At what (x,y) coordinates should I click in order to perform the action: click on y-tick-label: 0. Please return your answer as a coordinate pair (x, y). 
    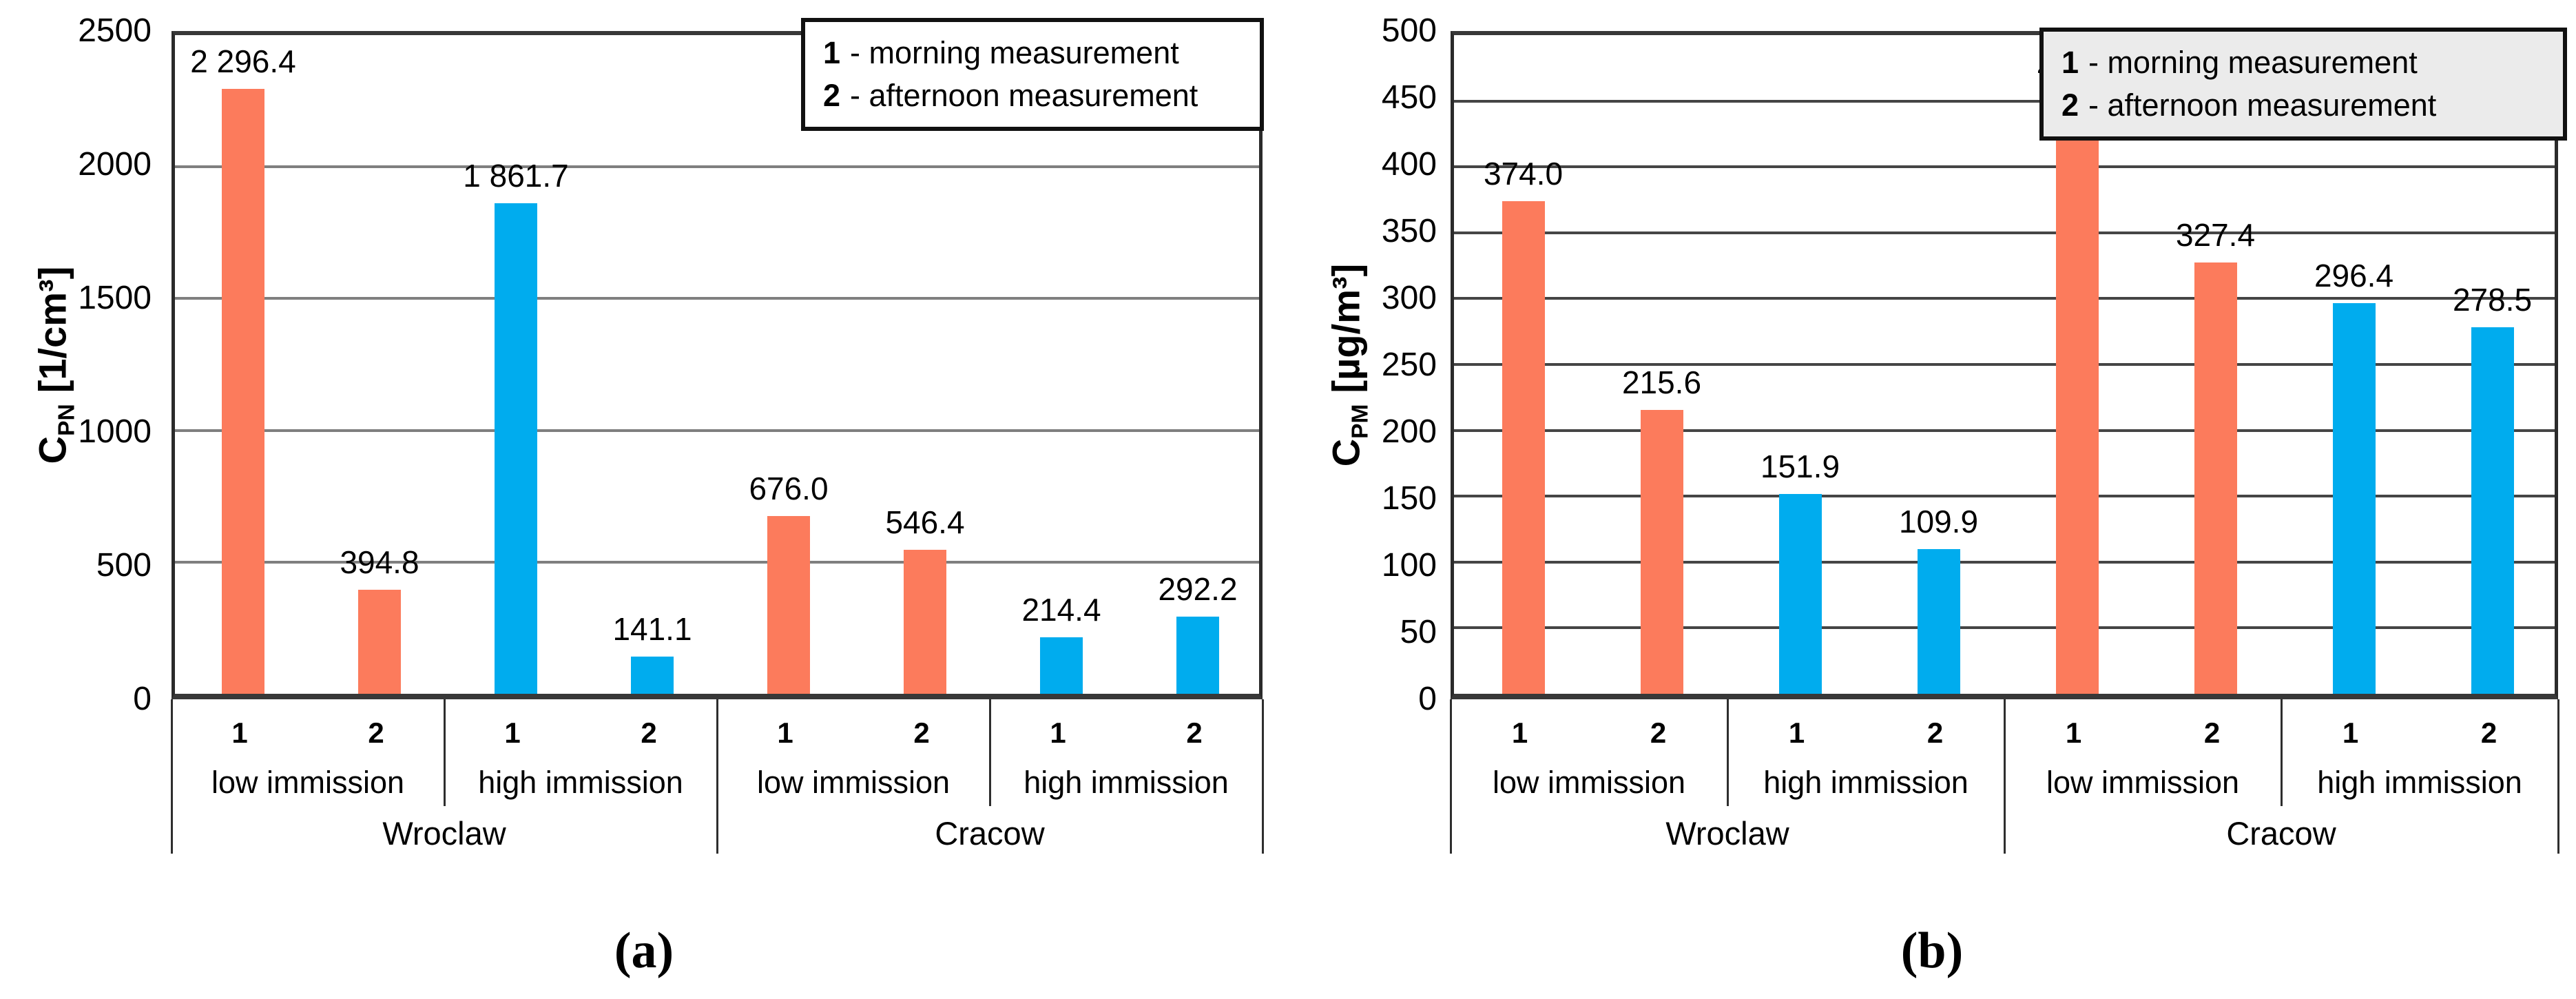
    Looking at the image, I should click on (1427, 699).